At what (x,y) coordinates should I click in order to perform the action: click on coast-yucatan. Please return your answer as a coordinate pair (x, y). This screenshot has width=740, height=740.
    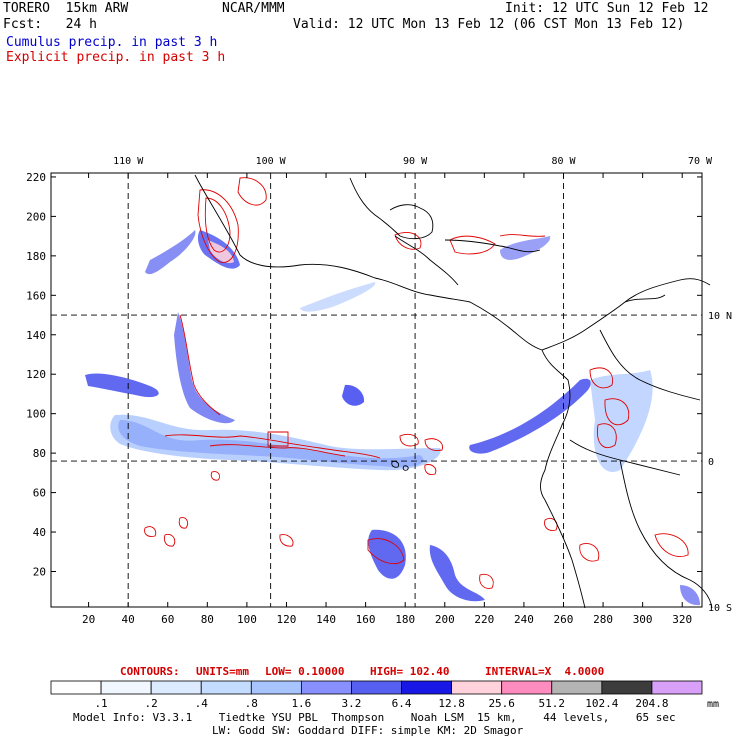
    Looking at the image, I should click on (411, 222).